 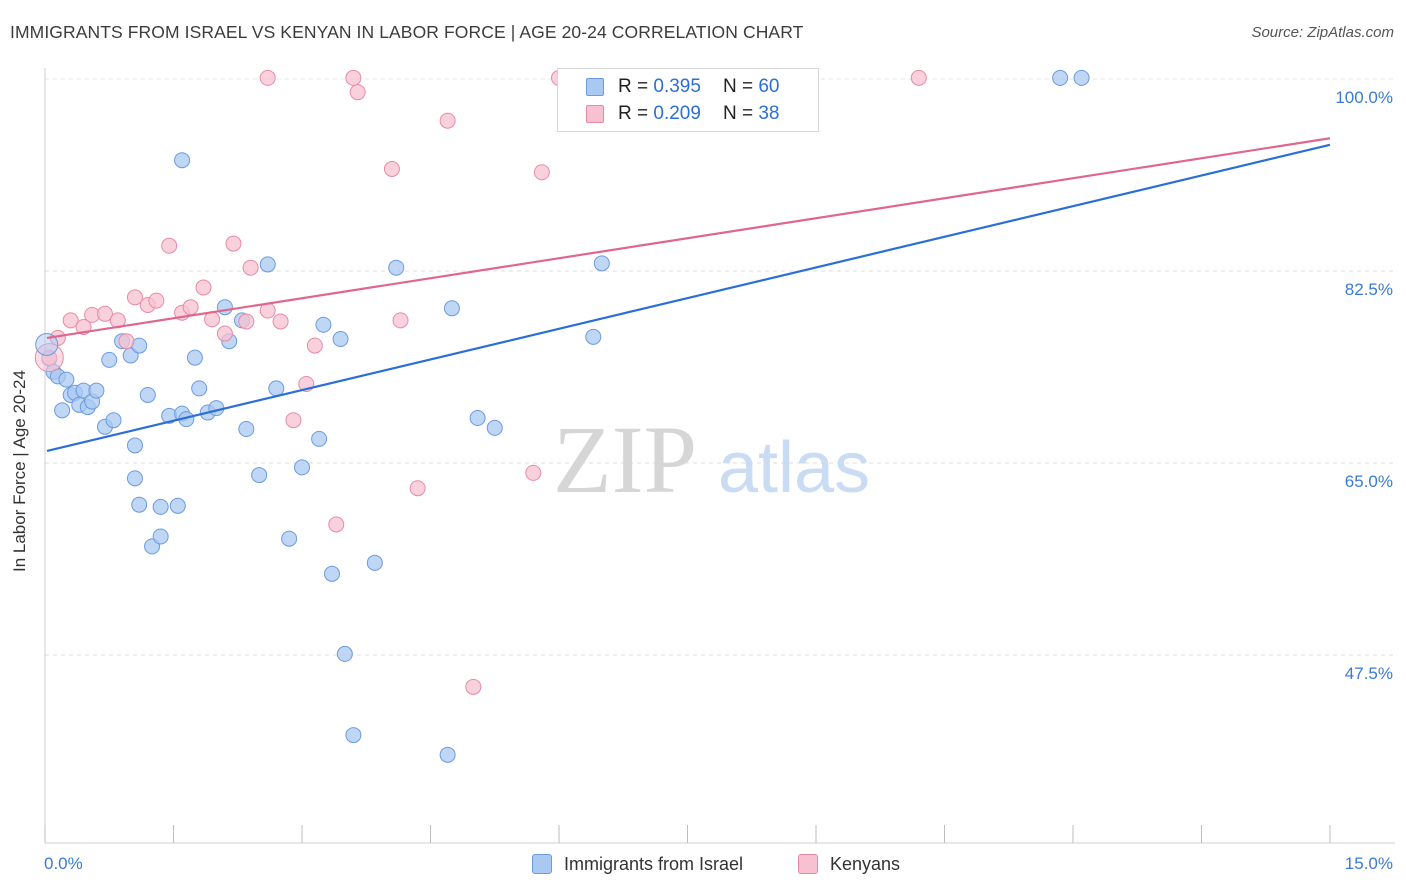 I want to click on stats-box: R = 0.395 N = 60 R = 0.209 N = 38, so click(x=688, y=100).